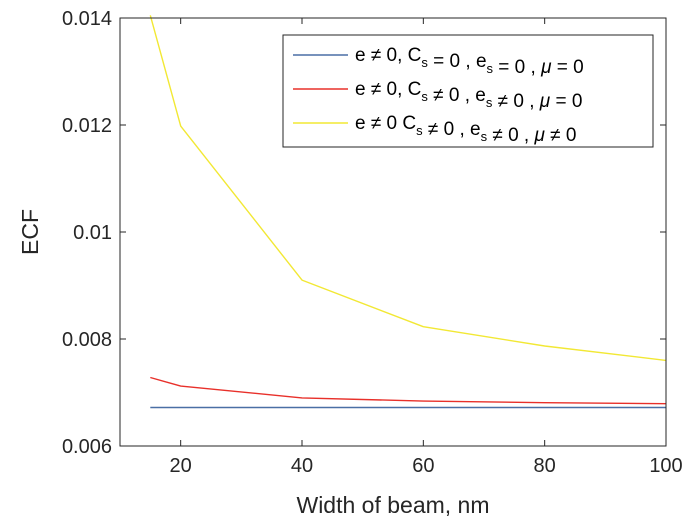 The height and width of the screenshot is (525, 691). Describe the element at coordinates (87, 19) in the screenshot. I see `y-tick-label: 0.014` at that location.